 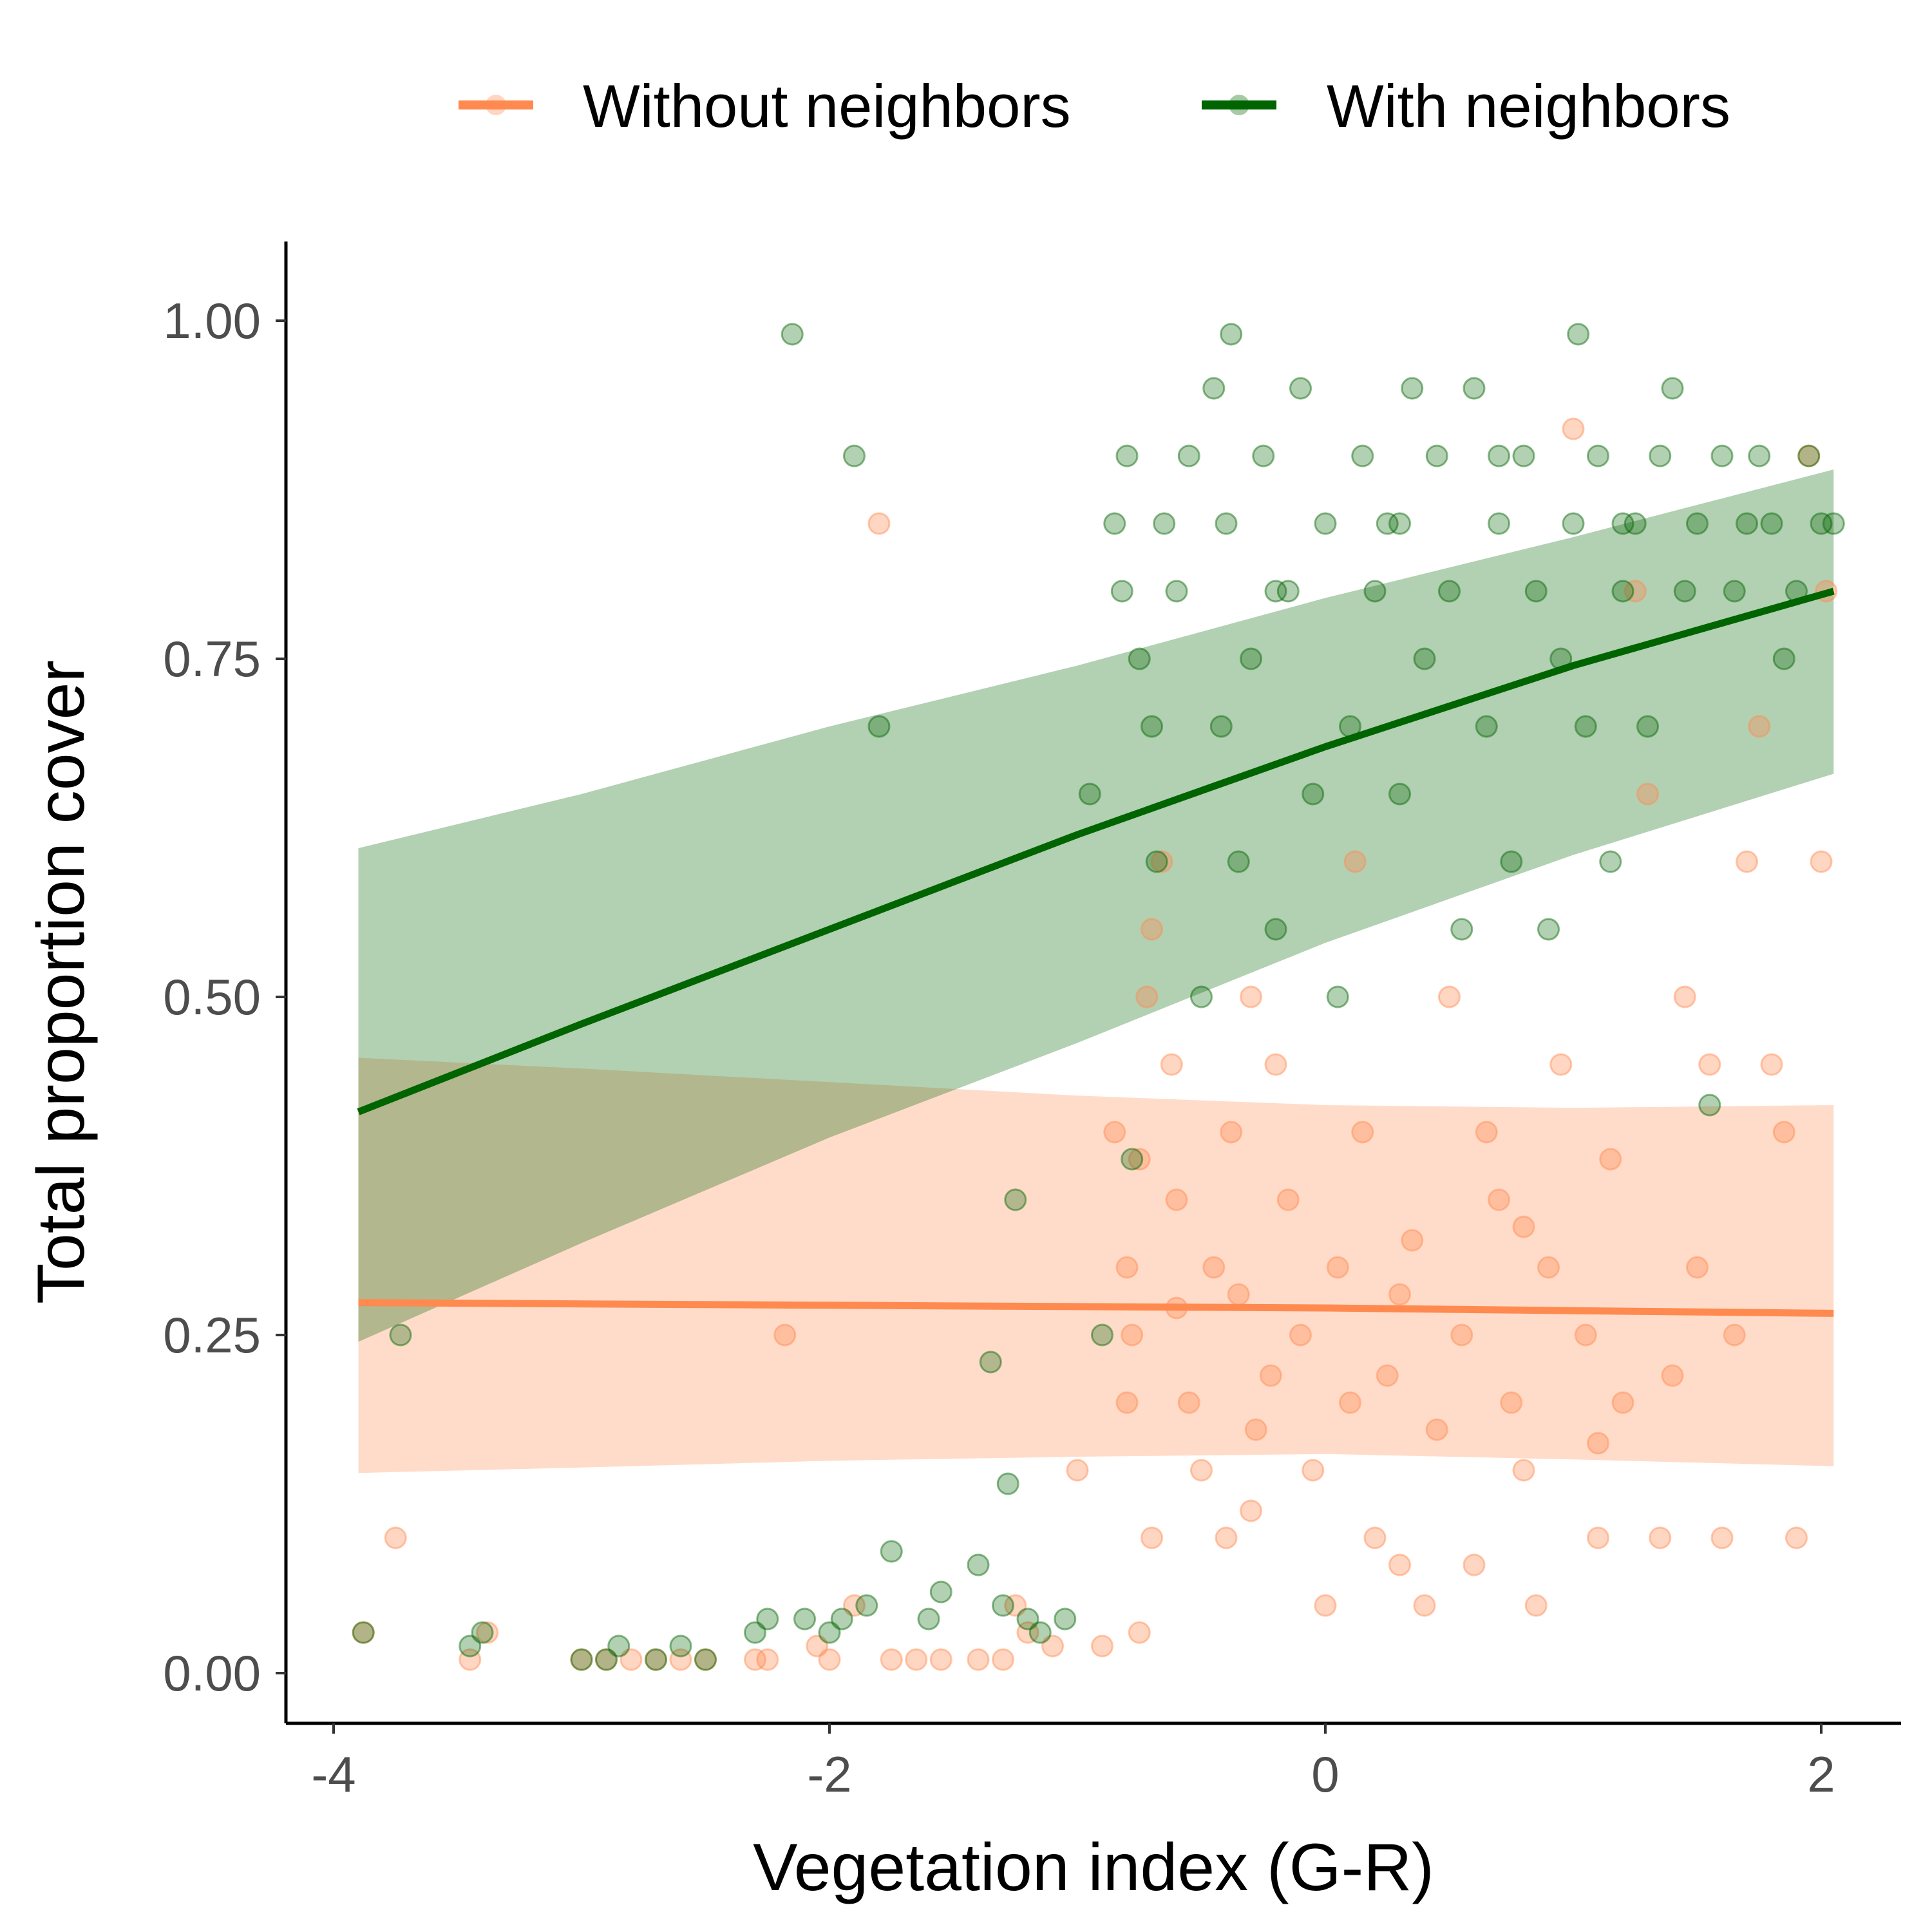 What do you see at coordinates (333, 1774) in the screenshot?
I see `x-tick-label: -4` at bounding box center [333, 1774].